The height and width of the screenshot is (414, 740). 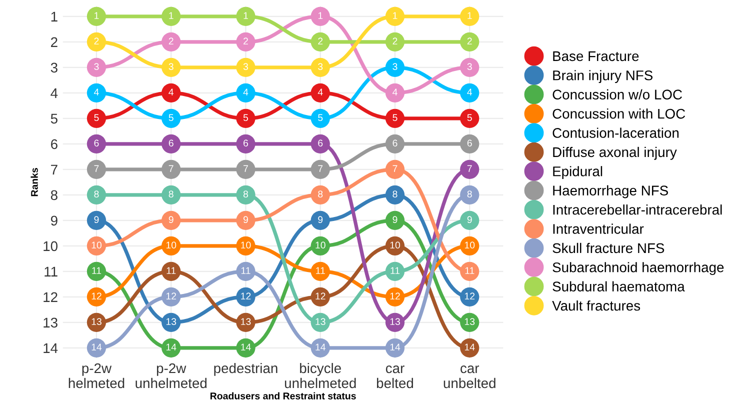 I want to click on y-tick-label: 8, so click(x=54, y=195).